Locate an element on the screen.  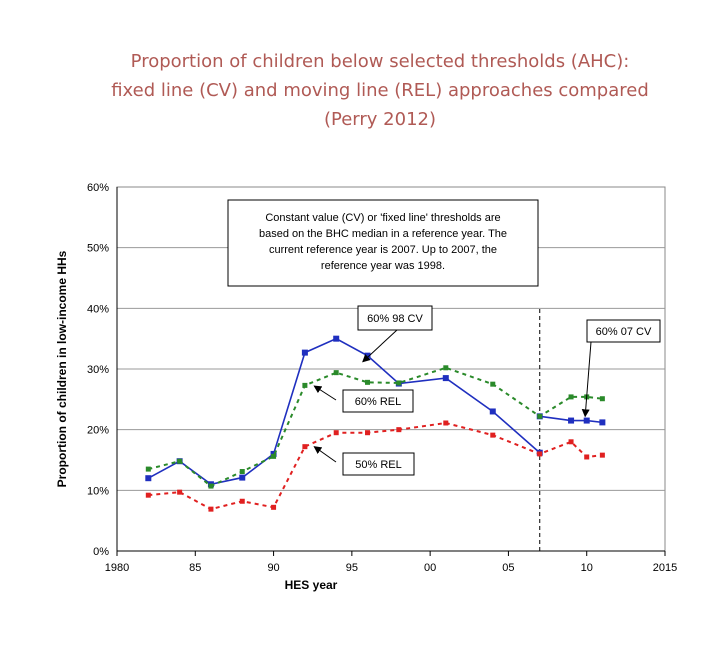
annotation-label: 50% REL is located at coordinates (364, 461).